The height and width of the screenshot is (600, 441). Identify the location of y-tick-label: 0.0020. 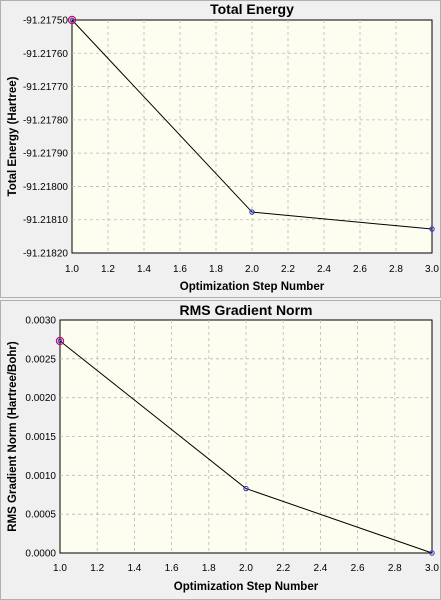
(40, 398).